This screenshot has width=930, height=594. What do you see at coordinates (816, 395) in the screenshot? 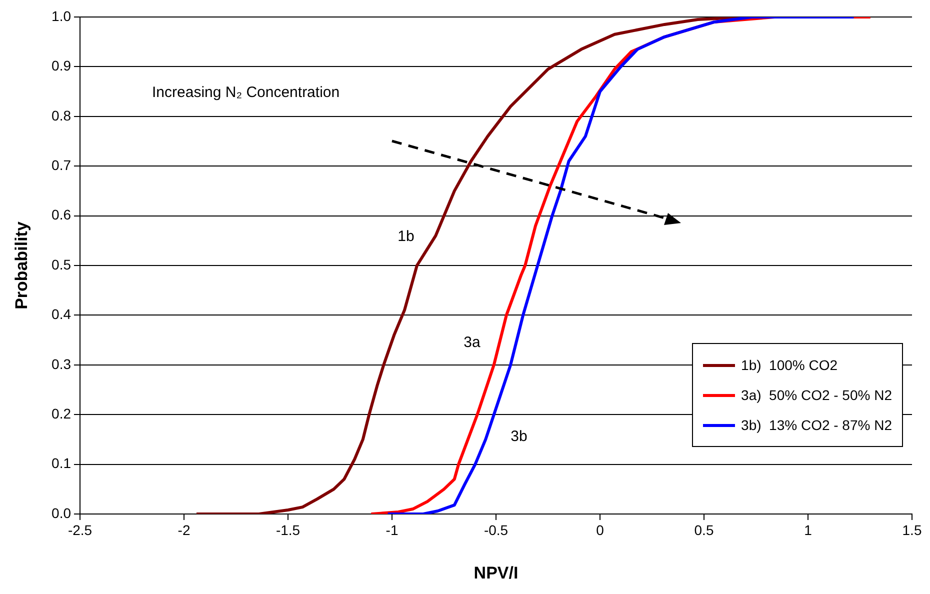
I see `legend-label: 3a) 50% CO2 - 50% N2` at bounding box center [816, 395].